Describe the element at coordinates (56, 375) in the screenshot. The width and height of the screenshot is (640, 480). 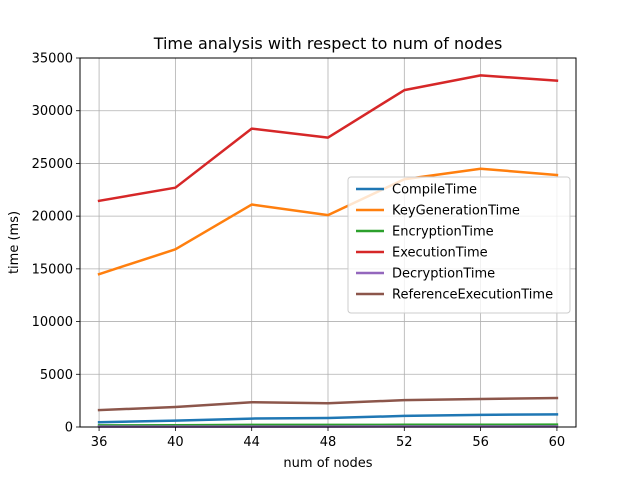
I see `y-tick-label: 5000` at that location.